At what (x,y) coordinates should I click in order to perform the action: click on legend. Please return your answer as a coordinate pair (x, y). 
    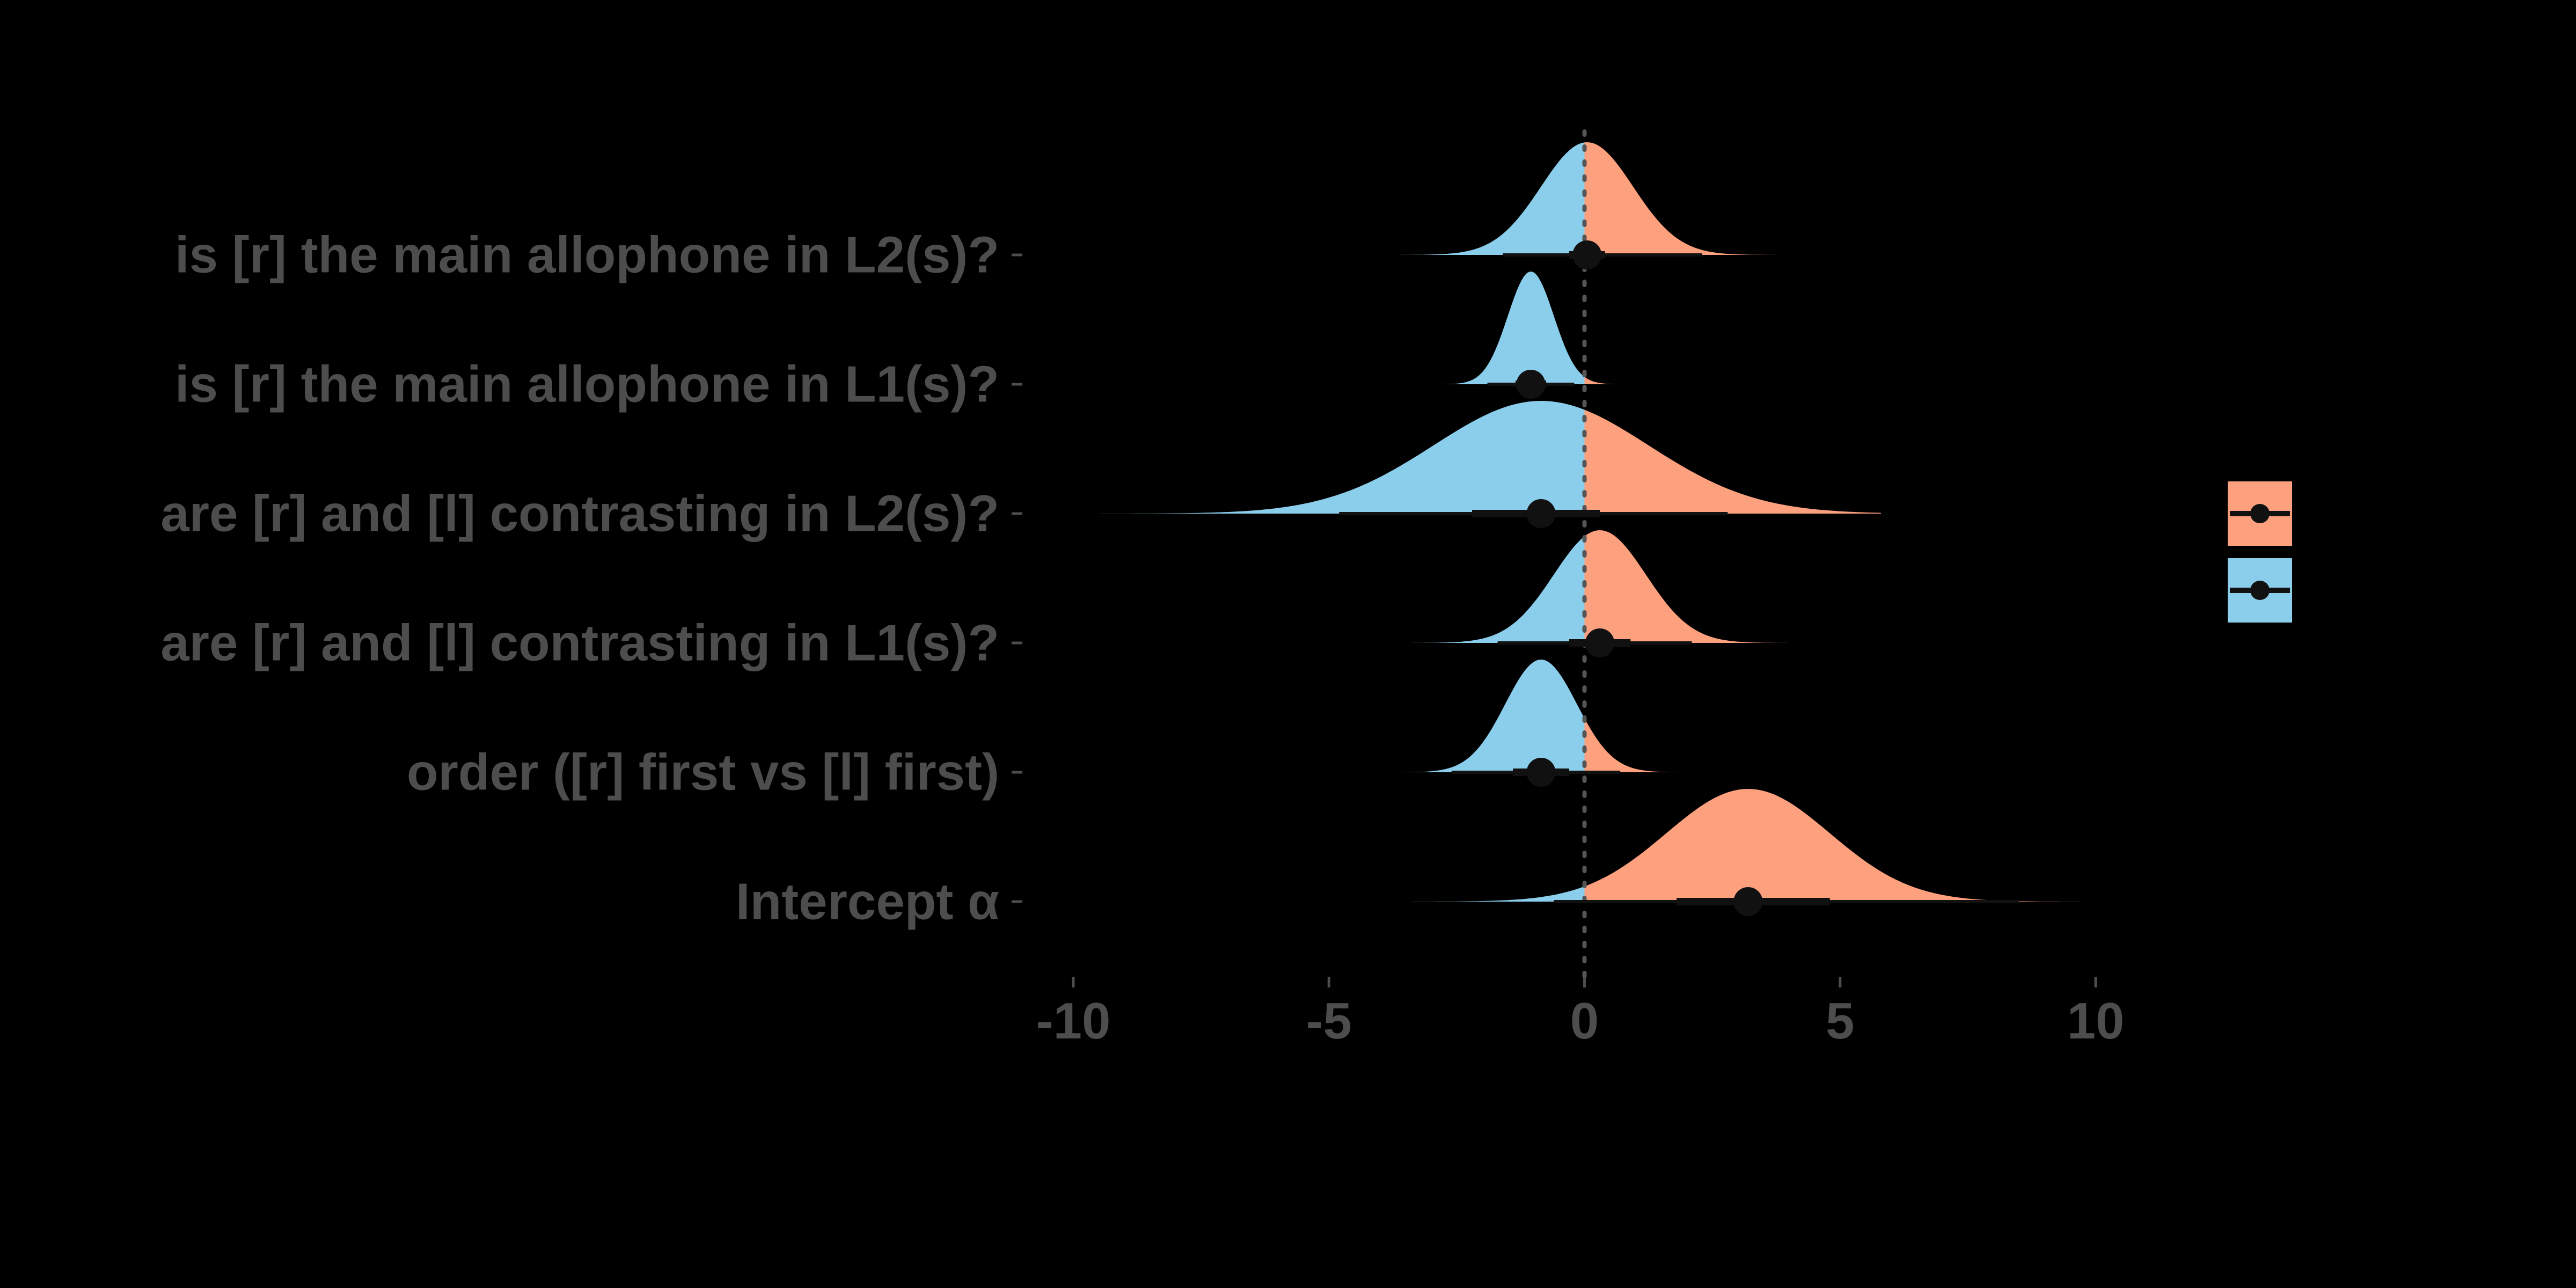
    Looking at the image, I should click on (2260, 552).